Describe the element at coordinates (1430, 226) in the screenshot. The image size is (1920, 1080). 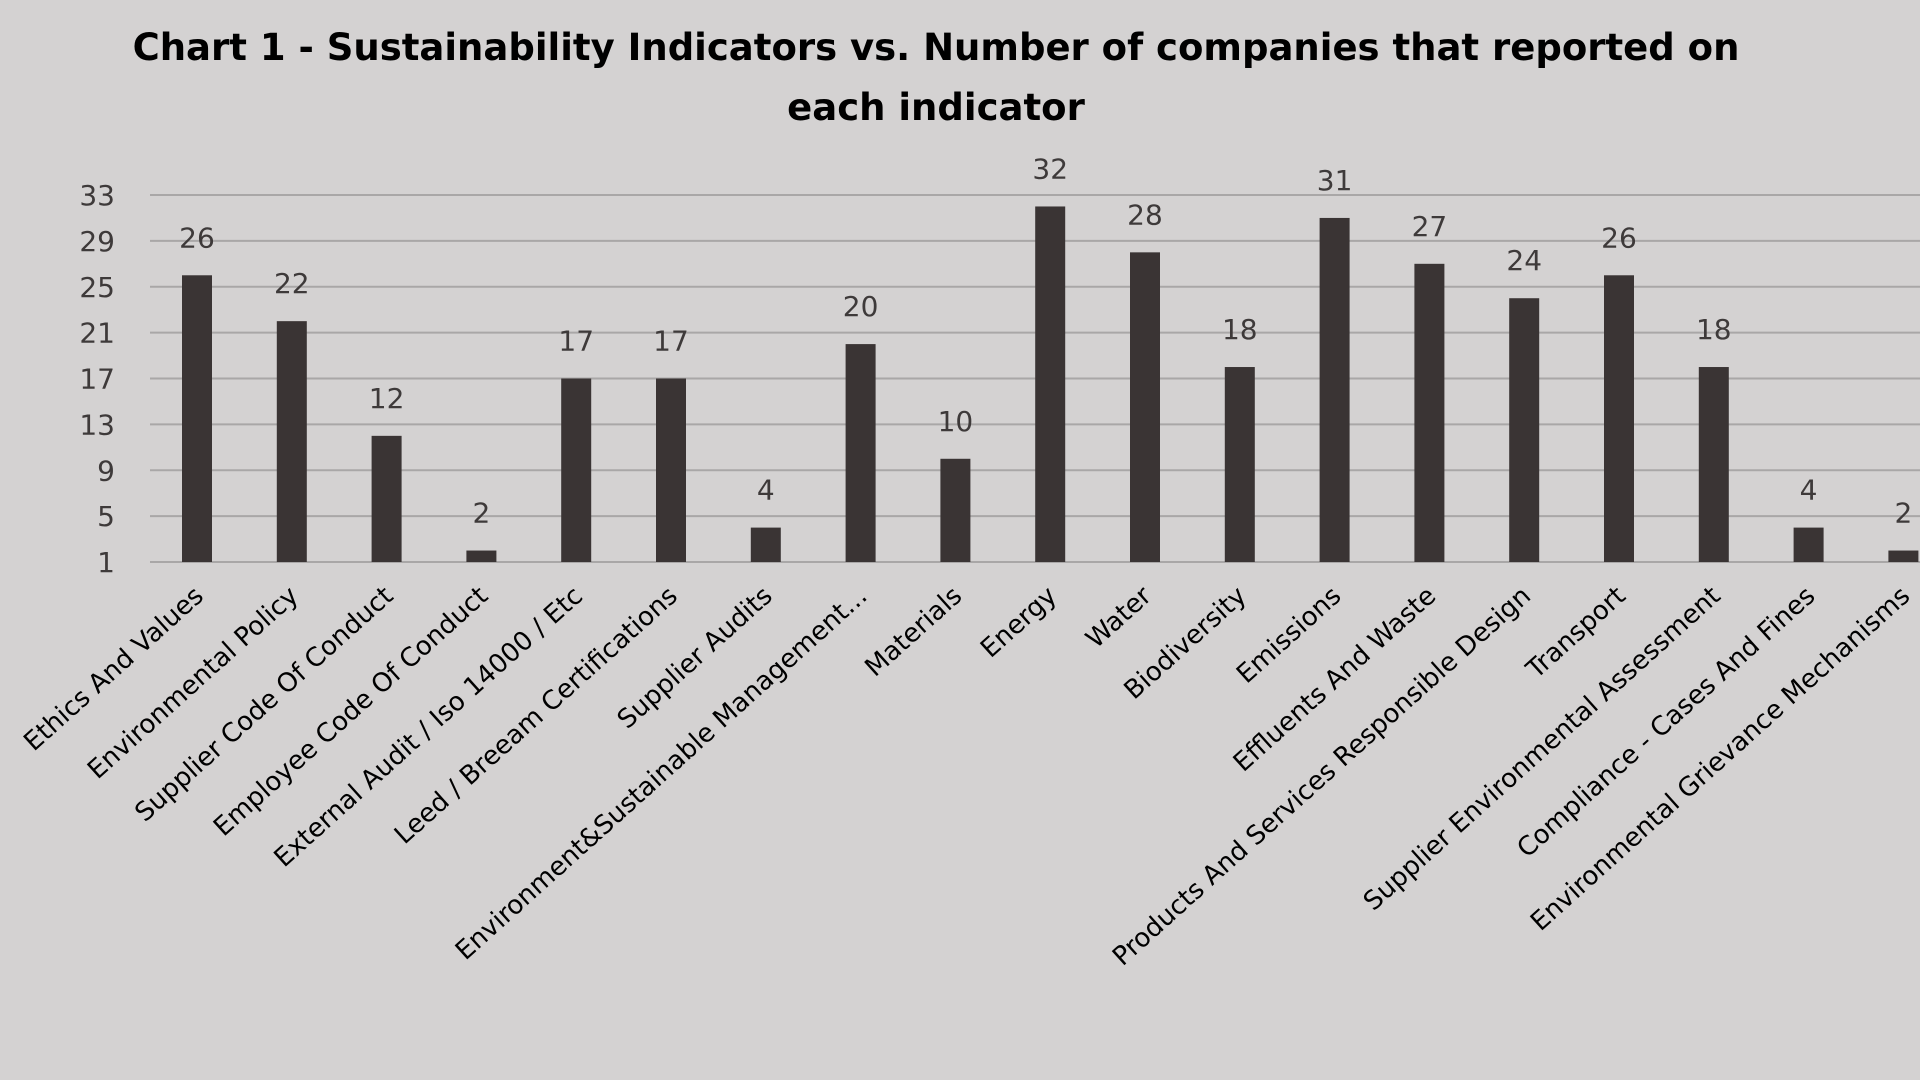
I see `data-label: 27` at that location.